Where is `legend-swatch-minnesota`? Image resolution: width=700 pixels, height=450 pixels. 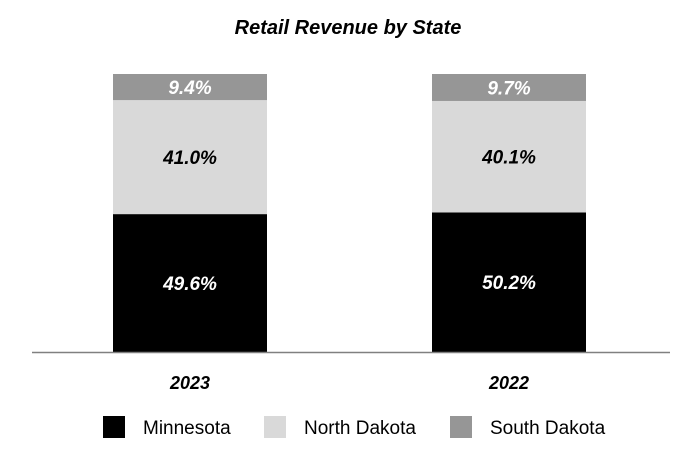 legend-swatch-minnesota is located at coordinates (114, 427).